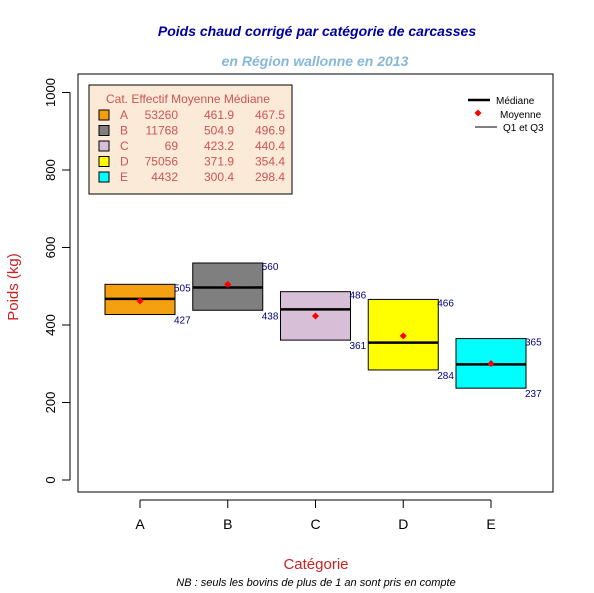 Image resolution: width=594 pixels, height=593 pixels. What do you see at coordinates (164, 177) in the screenshot?
I see `table-count: 4432` at bounding box center [164, 177].